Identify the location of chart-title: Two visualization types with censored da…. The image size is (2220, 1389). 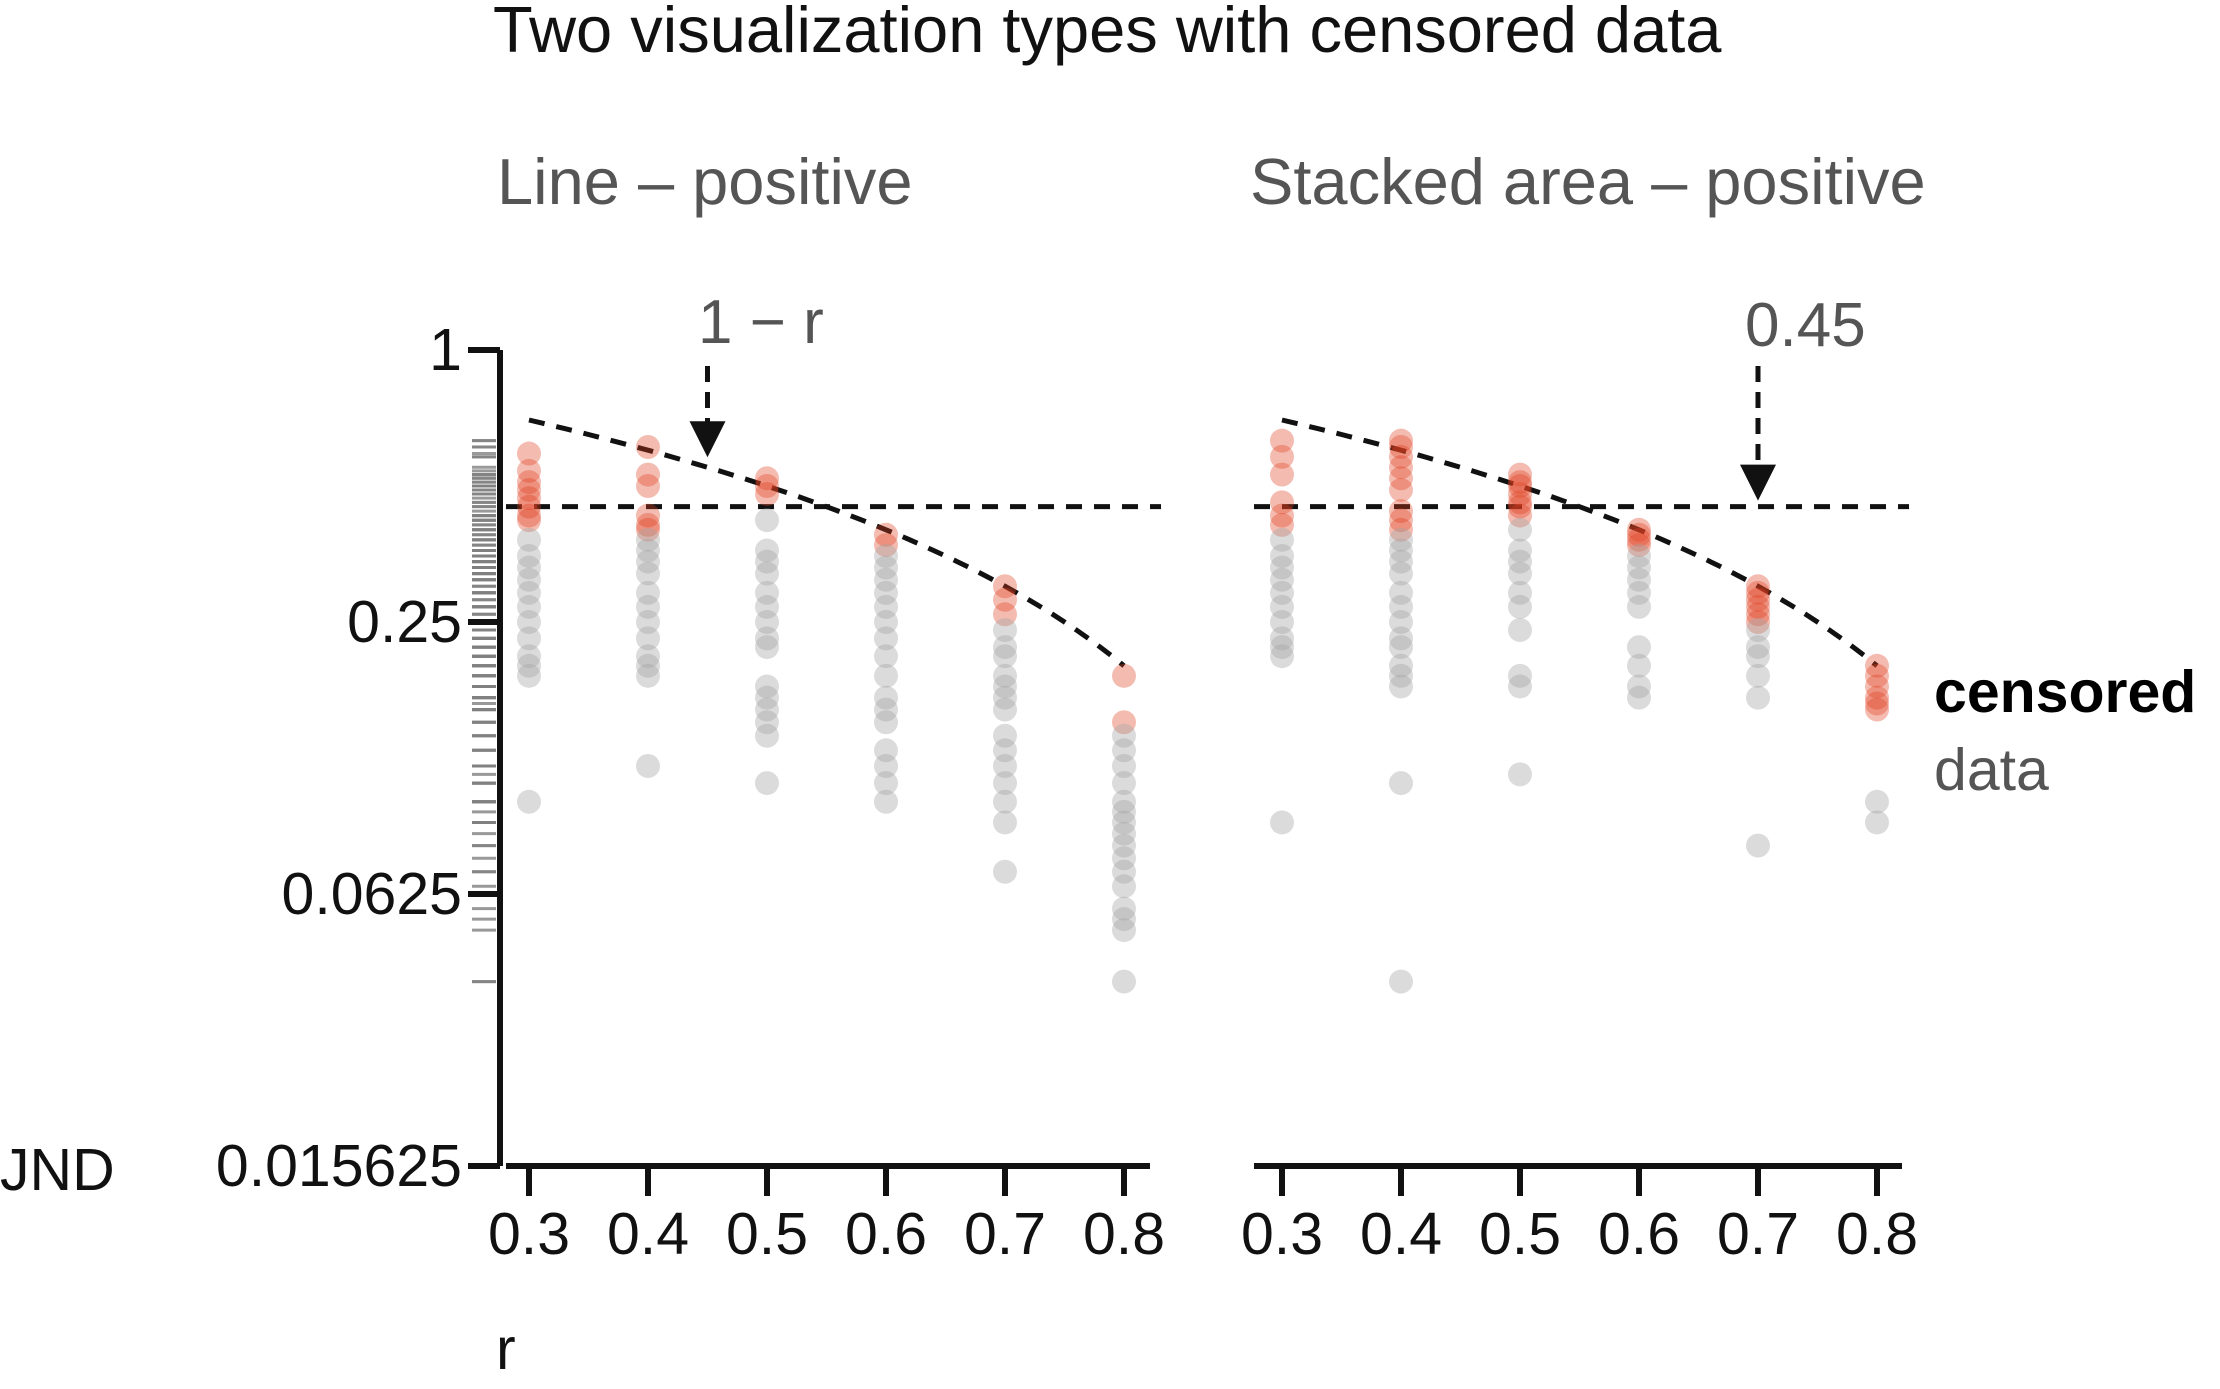
(1107, 33).